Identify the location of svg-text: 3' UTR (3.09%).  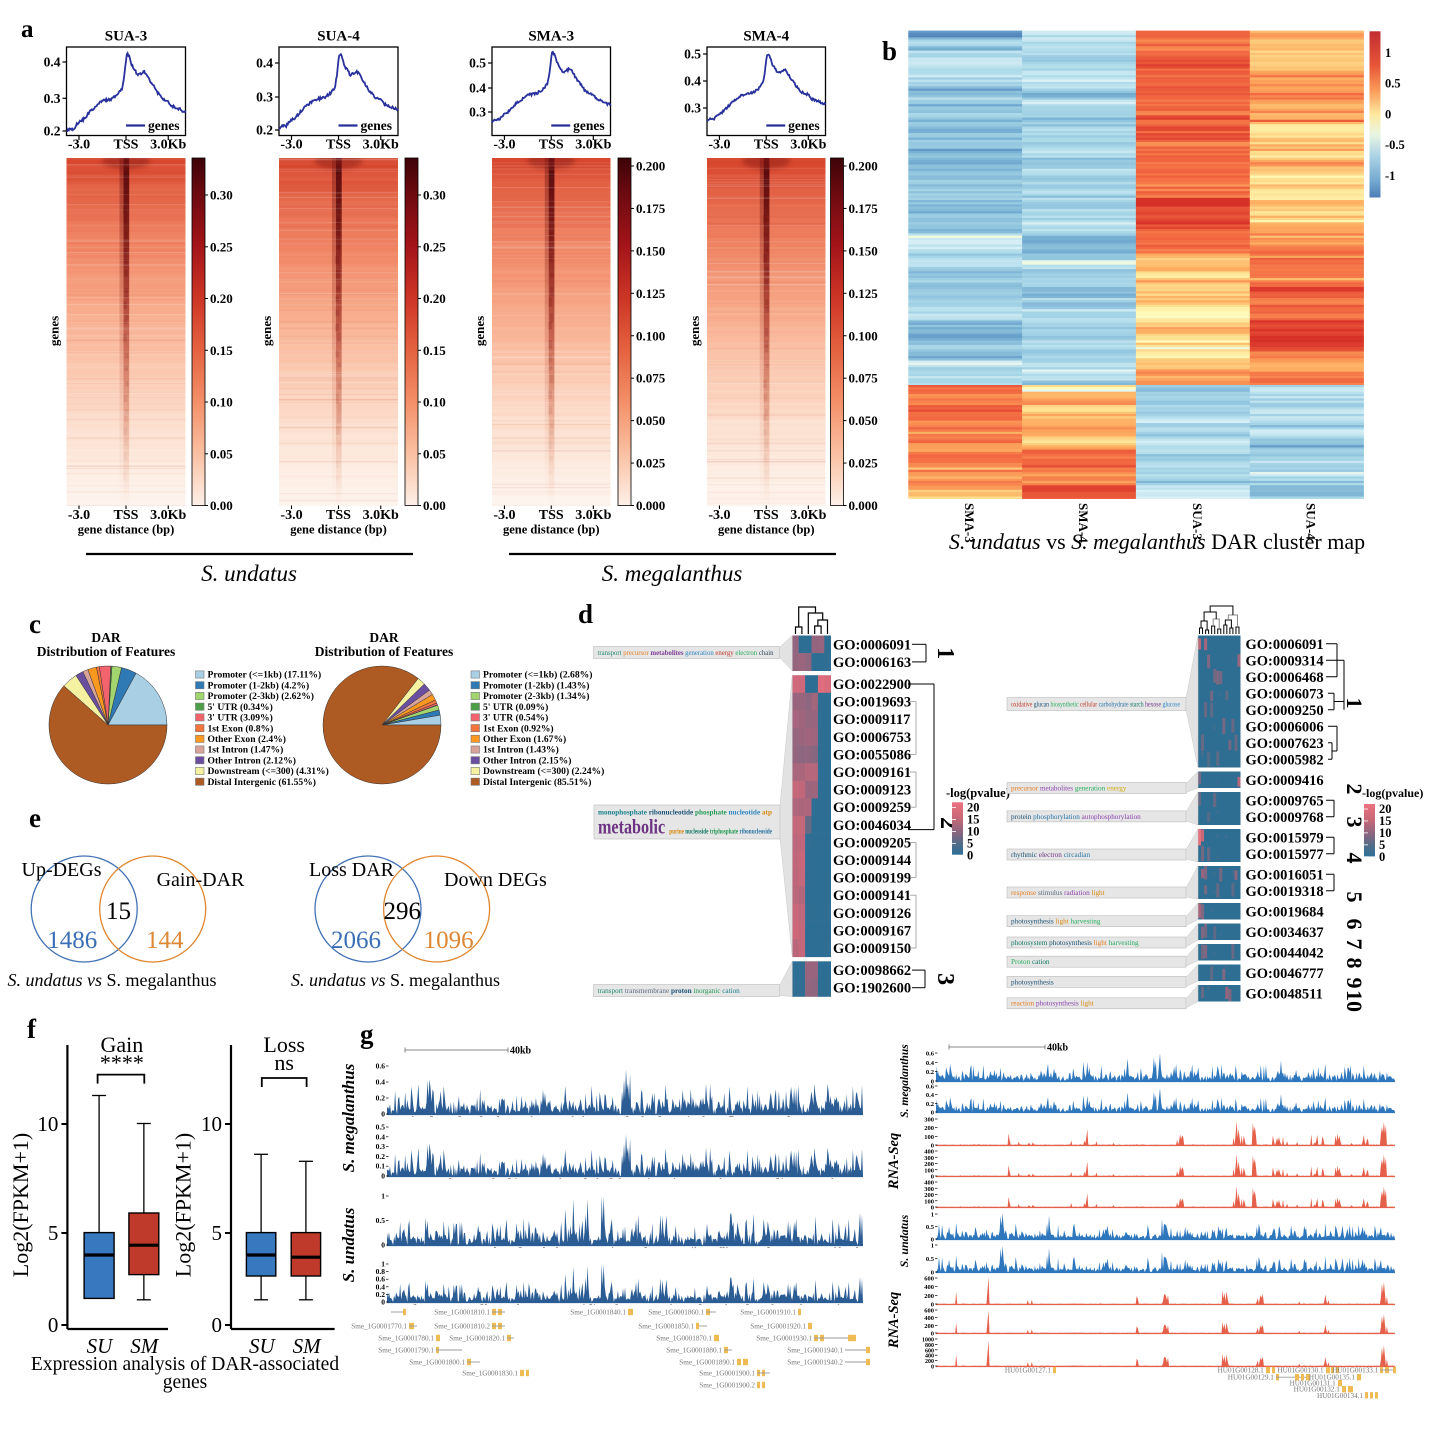
(240, 718).